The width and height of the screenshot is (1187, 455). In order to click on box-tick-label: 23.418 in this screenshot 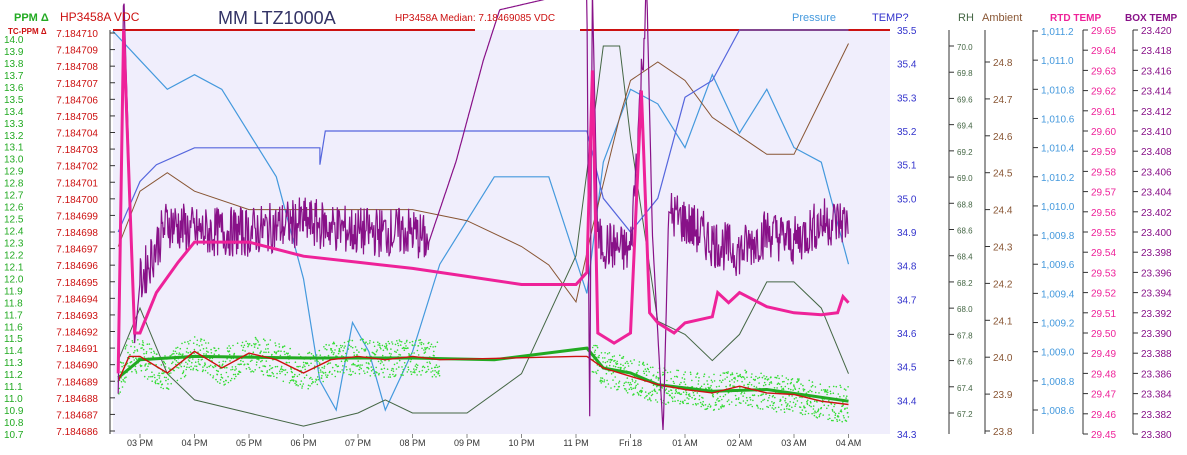, I will do `click(1156, 51)`.